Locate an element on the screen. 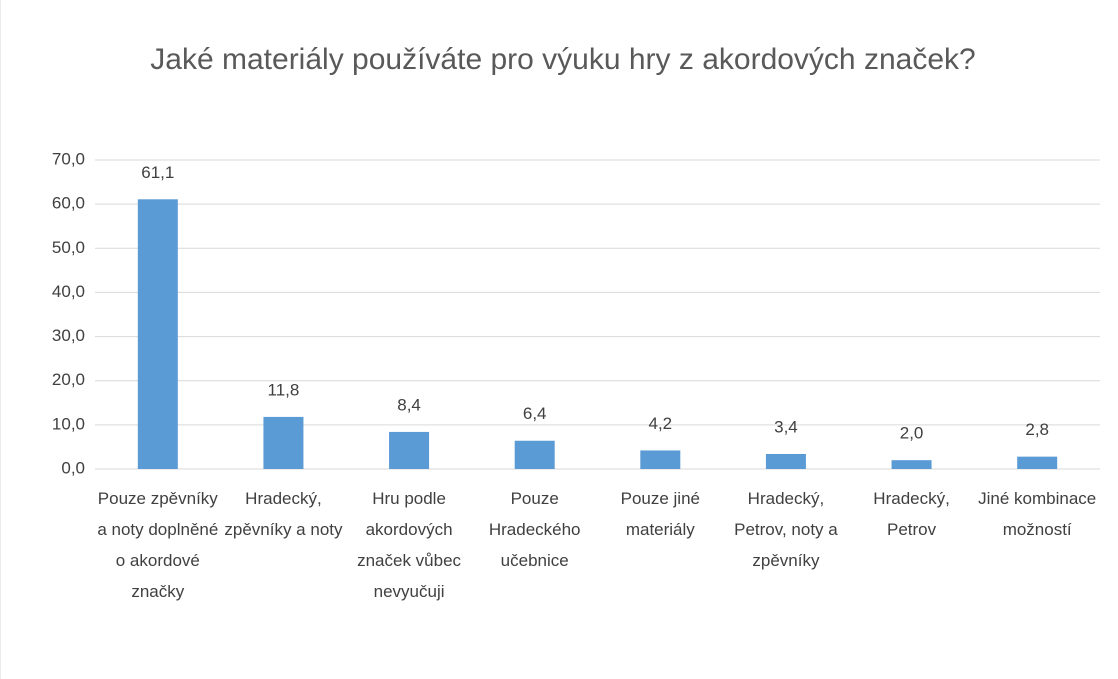 This screenshot has height=679, width=1118. data-label: 61,1 is located at coordinates (157, 172).